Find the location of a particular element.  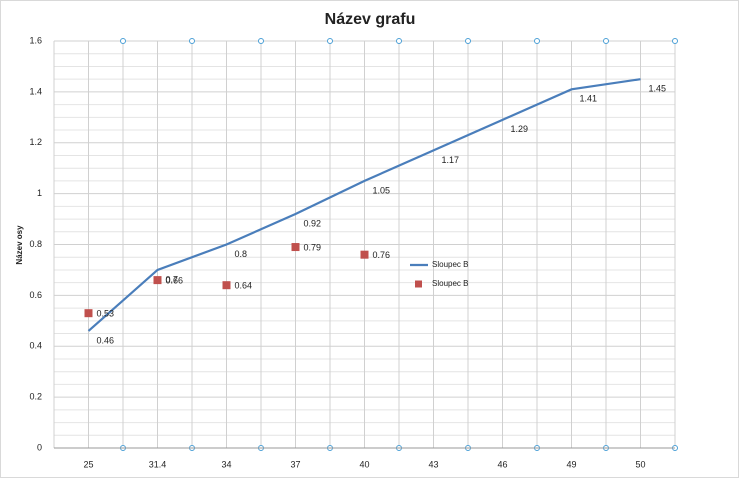

data-label: 0.7 is located at coordinates (172, 279).